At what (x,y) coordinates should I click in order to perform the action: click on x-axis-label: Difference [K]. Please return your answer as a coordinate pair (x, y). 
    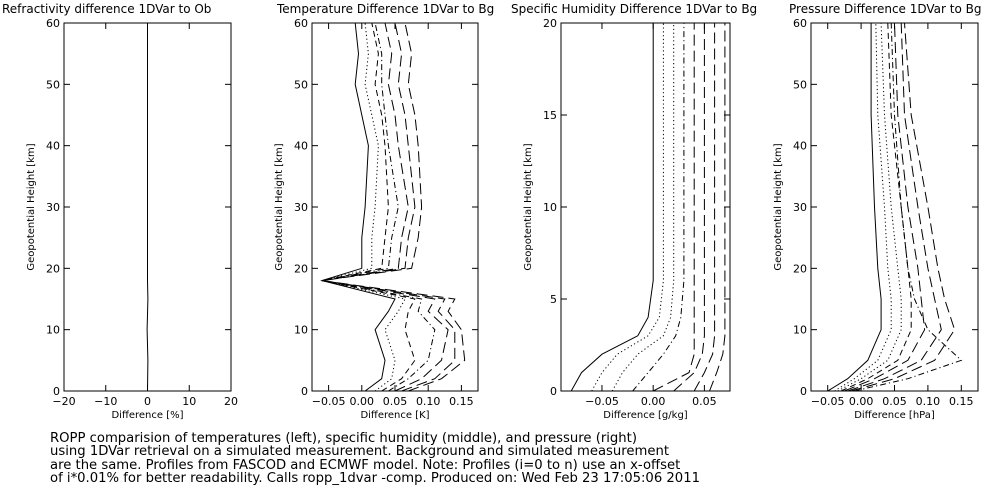
    Looking at the image, I should click on (394, 415).